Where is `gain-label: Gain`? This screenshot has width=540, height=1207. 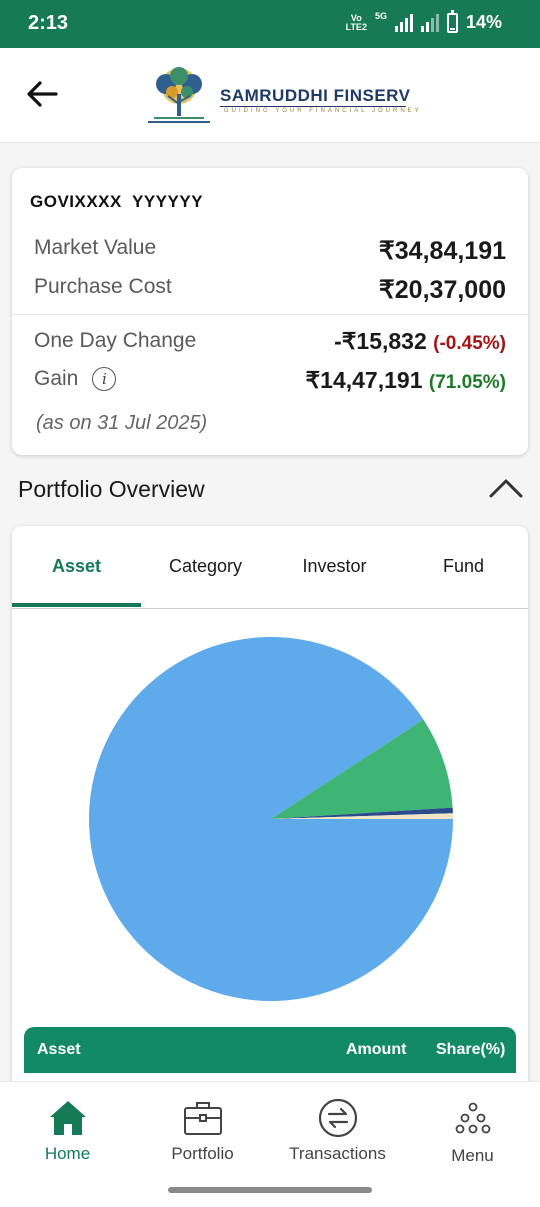
gain-label: Gain is located at coordinates (56, 378).